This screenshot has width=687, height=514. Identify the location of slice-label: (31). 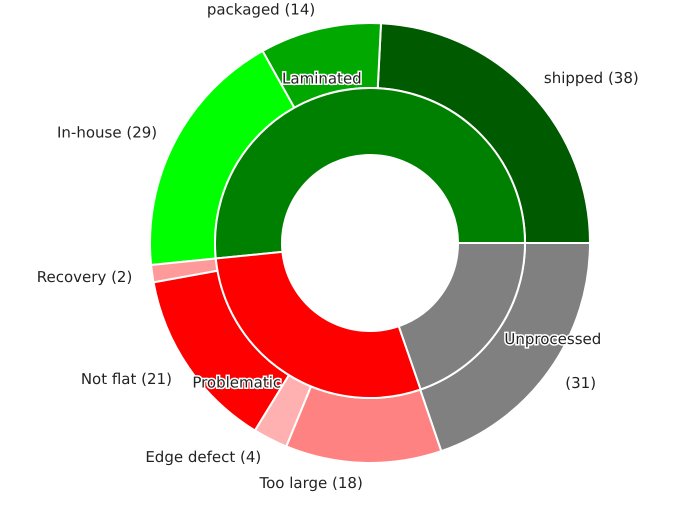
(580, 383).